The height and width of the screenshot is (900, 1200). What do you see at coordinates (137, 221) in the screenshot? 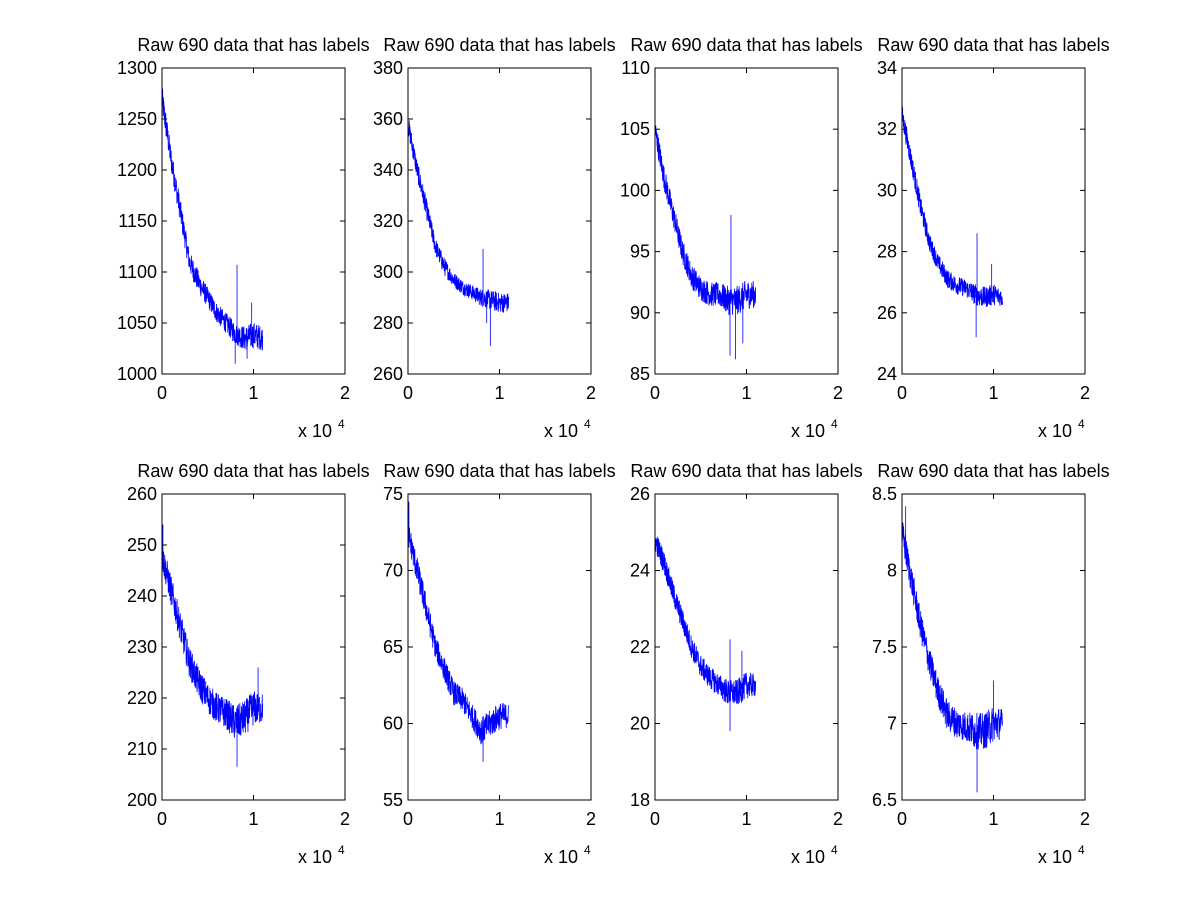
I see `y-tick-label: 1150` at bounding box center [137, 221].